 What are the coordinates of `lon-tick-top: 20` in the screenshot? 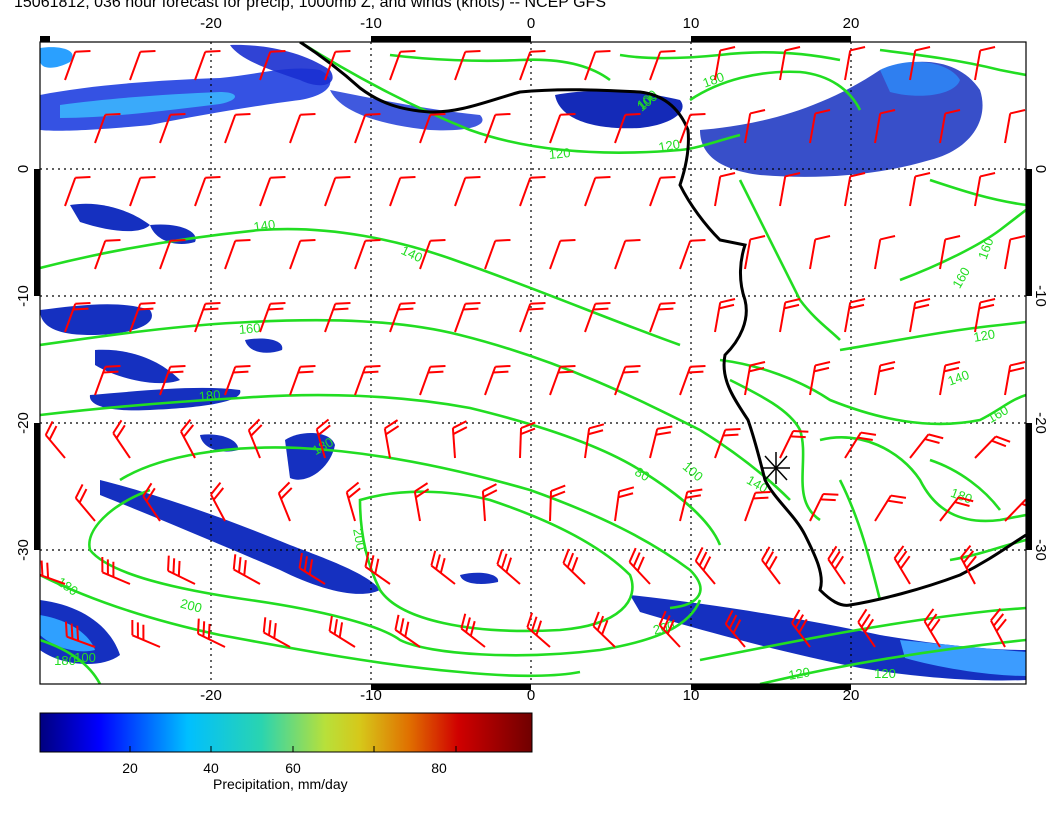 It's located at (851, 23).